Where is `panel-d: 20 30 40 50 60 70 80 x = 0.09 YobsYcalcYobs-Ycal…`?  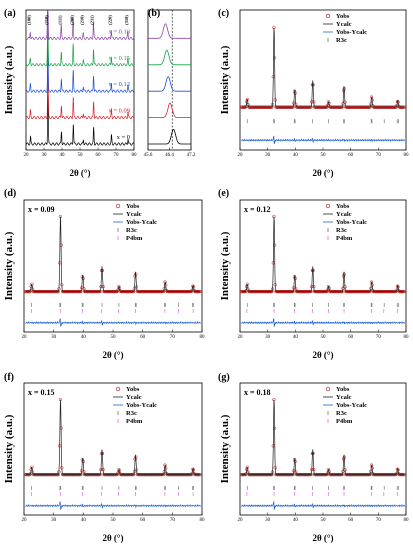 panel-d: 20 30 40 50 60 70 80 x = 0.09 YobsYcalcYobs-Ycal… is located at coordinates (114, 269).